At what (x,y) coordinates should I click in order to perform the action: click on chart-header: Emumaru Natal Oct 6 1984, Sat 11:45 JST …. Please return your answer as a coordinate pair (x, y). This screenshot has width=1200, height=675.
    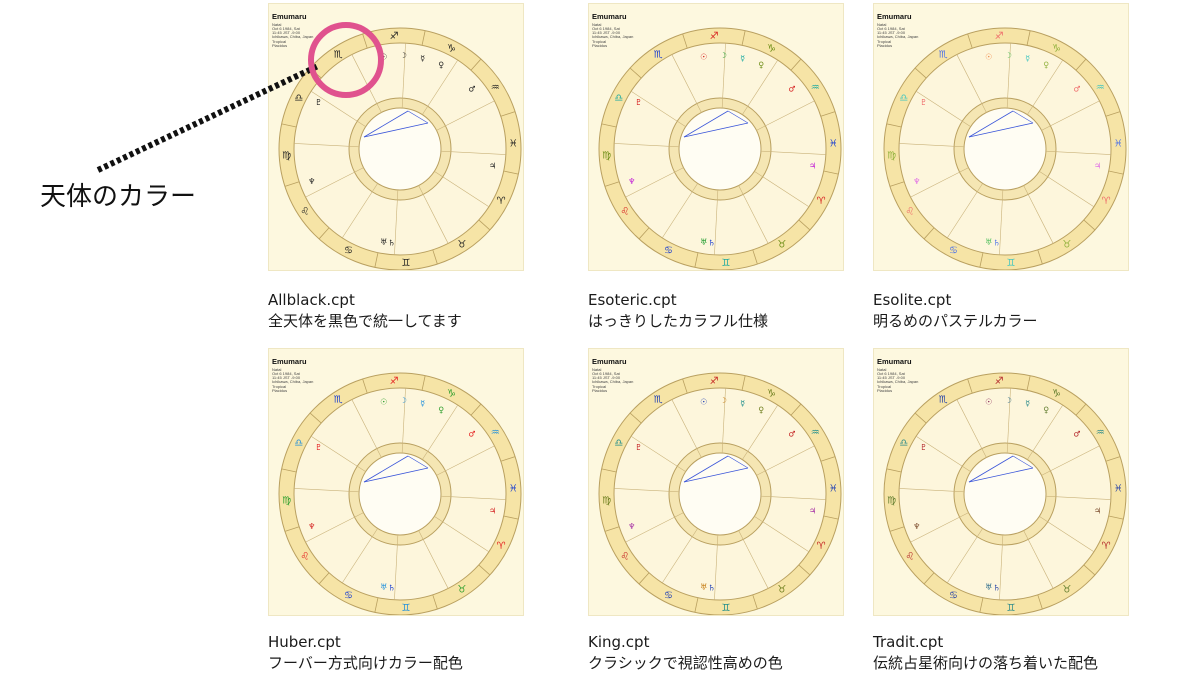
    Looking at the image, I should click on (897, 372).